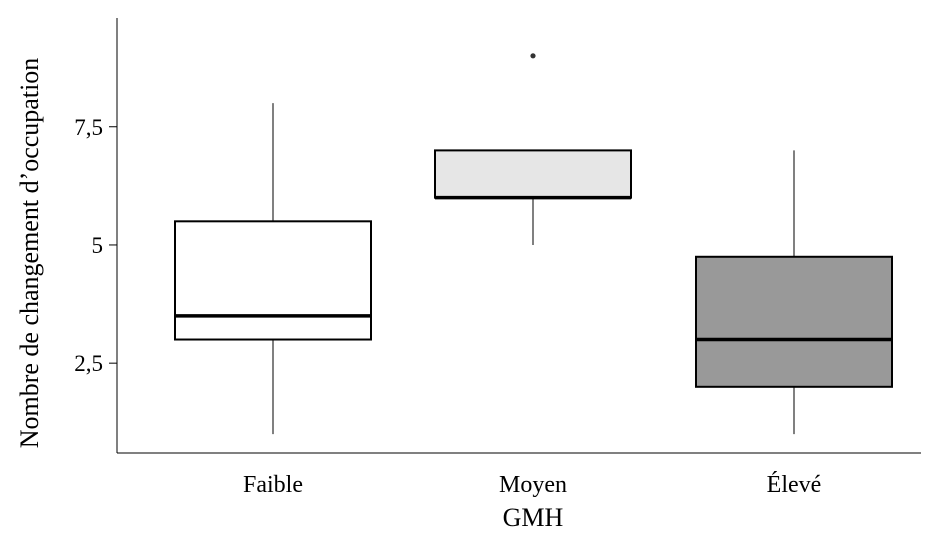 This screenshot has height=536, width=937. Describe the element at coordinates (273, 485) in the screenshot. I see `x-tick-label: Faible` at that location.